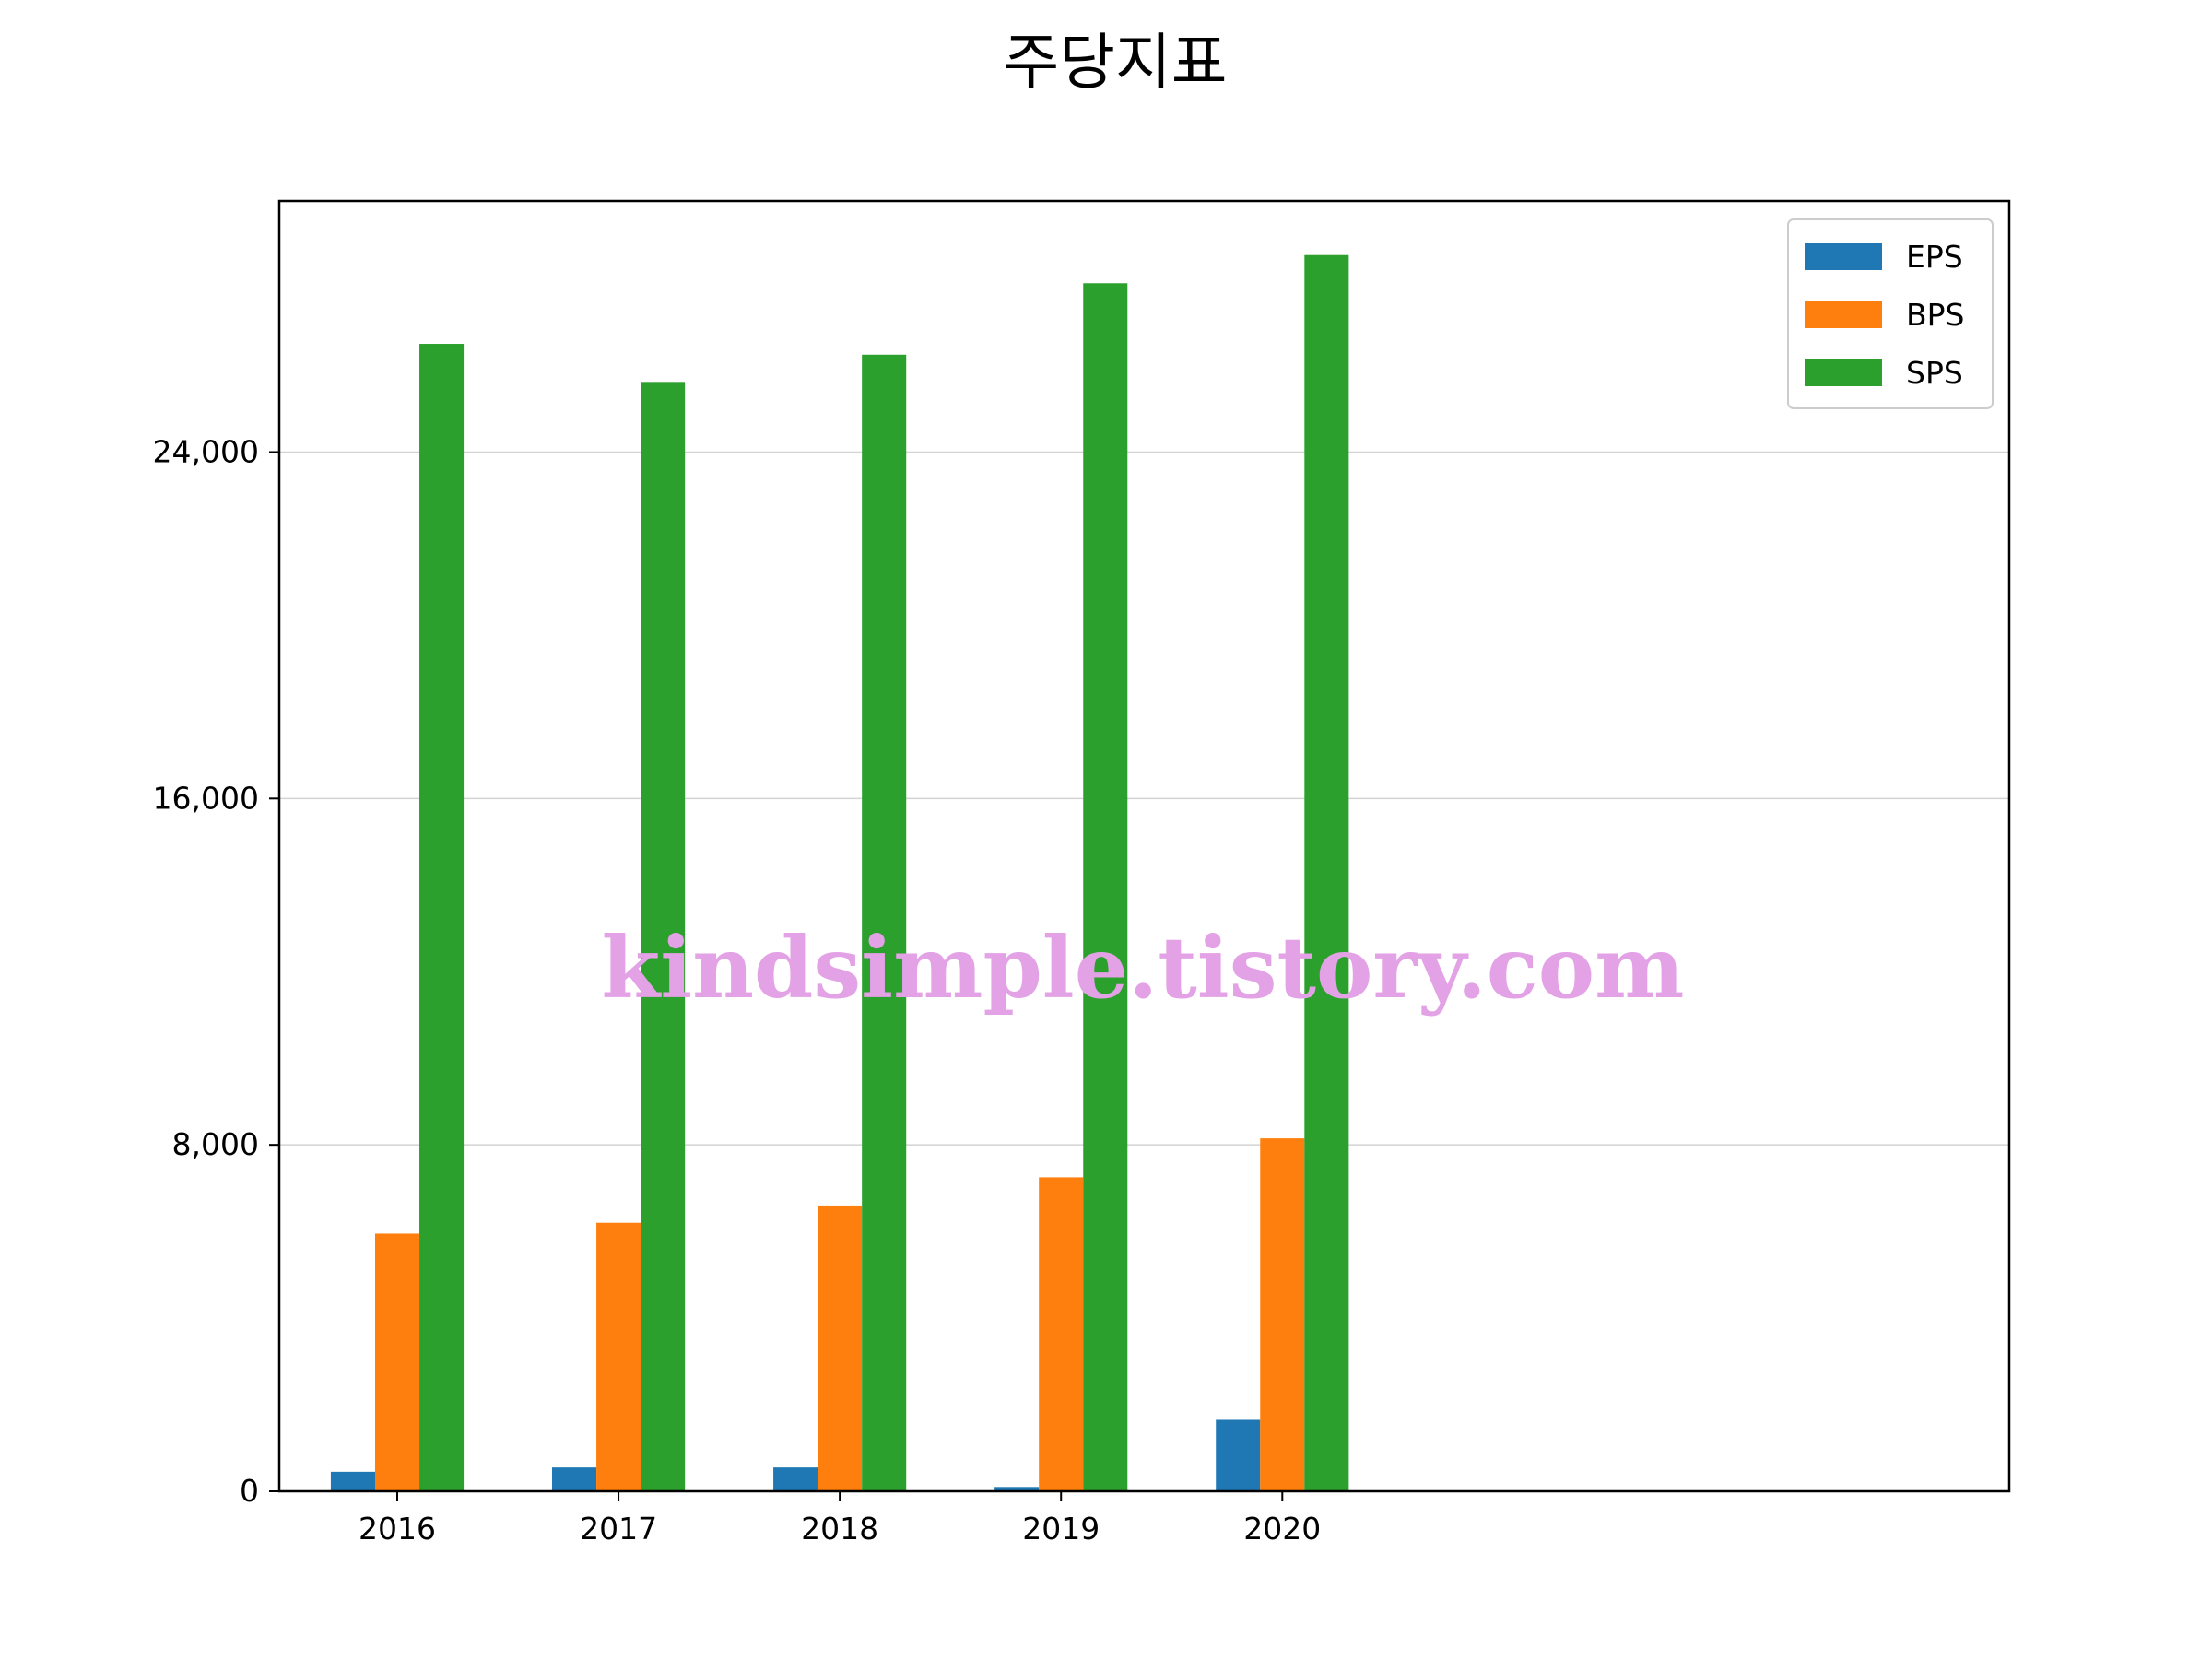 The height and width of the screenshot is (1659, 2212). I want to click on bar-sps-2020, so click(1326, 872).